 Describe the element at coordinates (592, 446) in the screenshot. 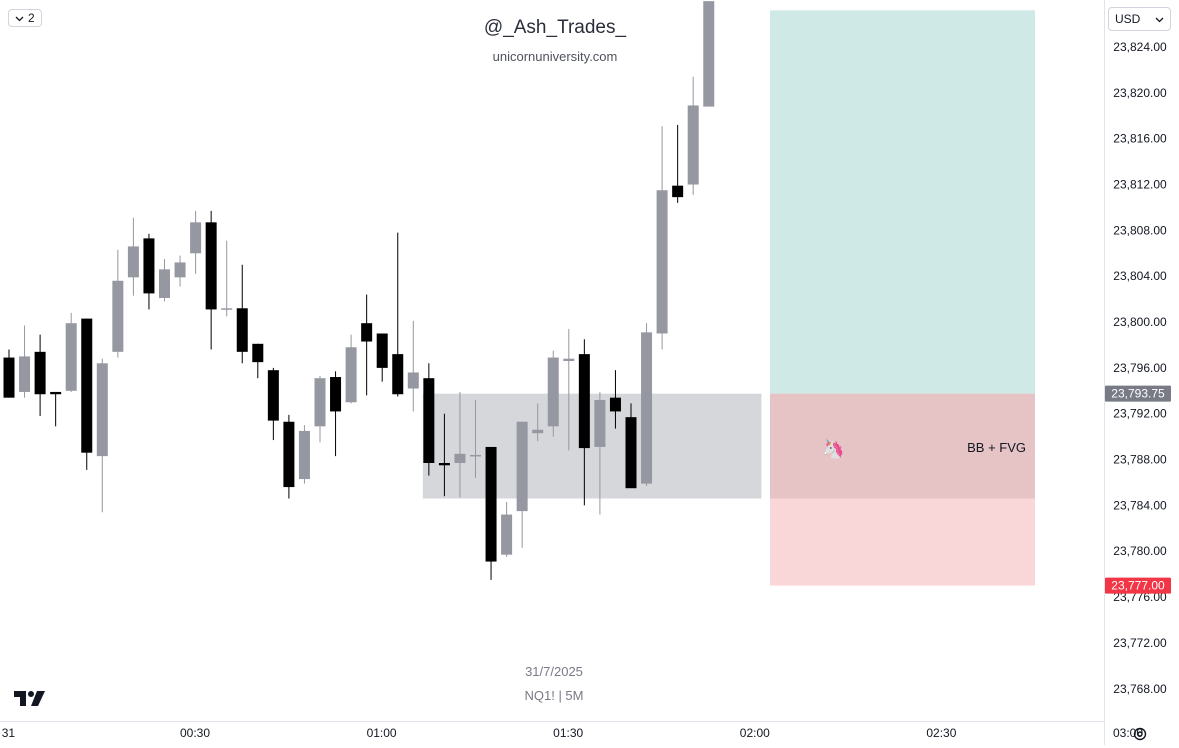

I see `fvg-zone` at that location.